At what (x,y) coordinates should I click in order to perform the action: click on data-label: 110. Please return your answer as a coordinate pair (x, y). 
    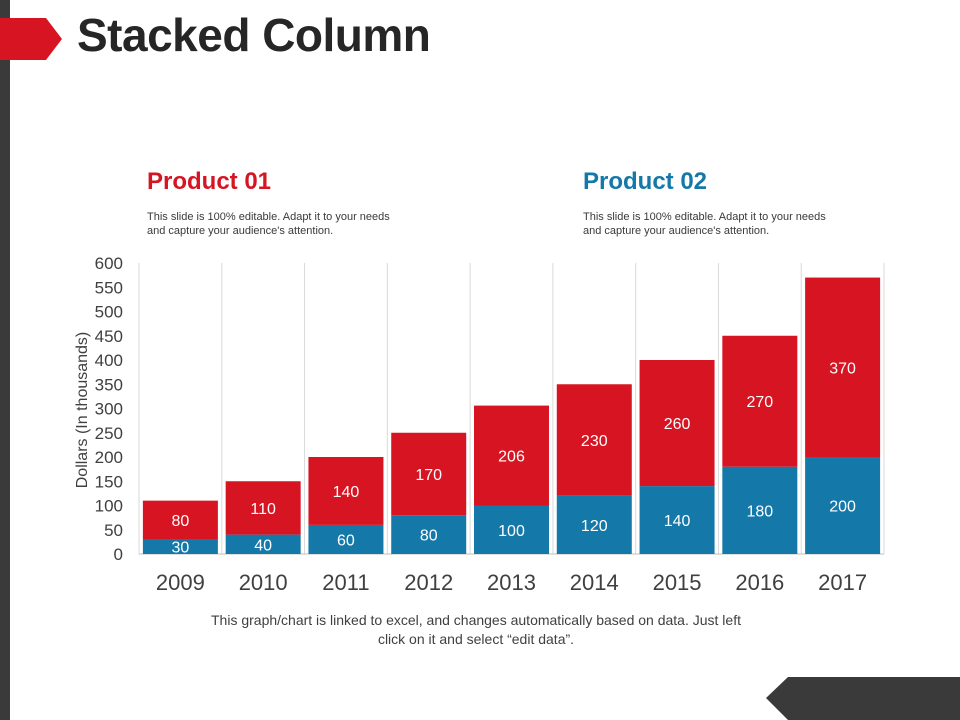
    Looking at the image, I should click on (263, 509).